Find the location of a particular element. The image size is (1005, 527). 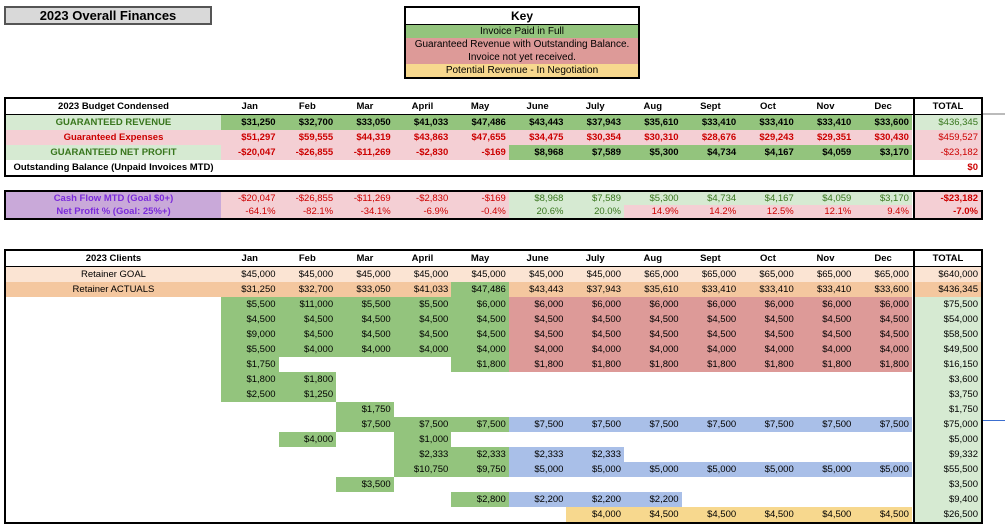

client-cell: $6,000 is located at coordinates (537, 304).